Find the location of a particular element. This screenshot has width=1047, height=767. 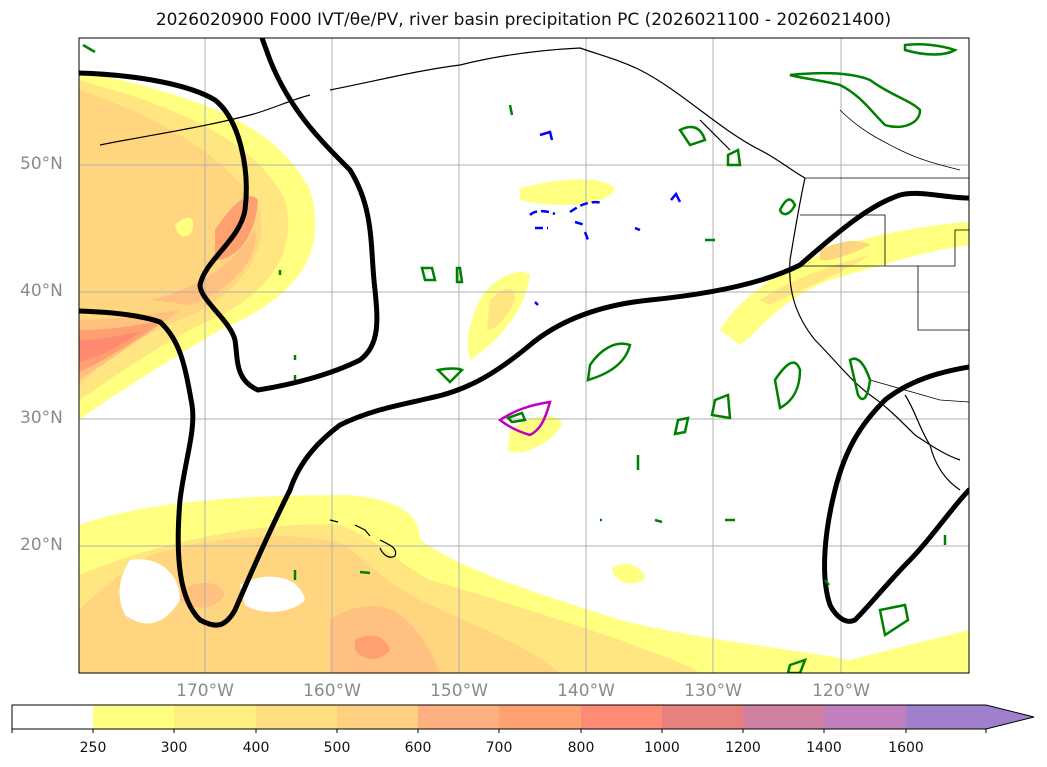

lon-label-120w: 120°W is located at coordinates (841, 691).